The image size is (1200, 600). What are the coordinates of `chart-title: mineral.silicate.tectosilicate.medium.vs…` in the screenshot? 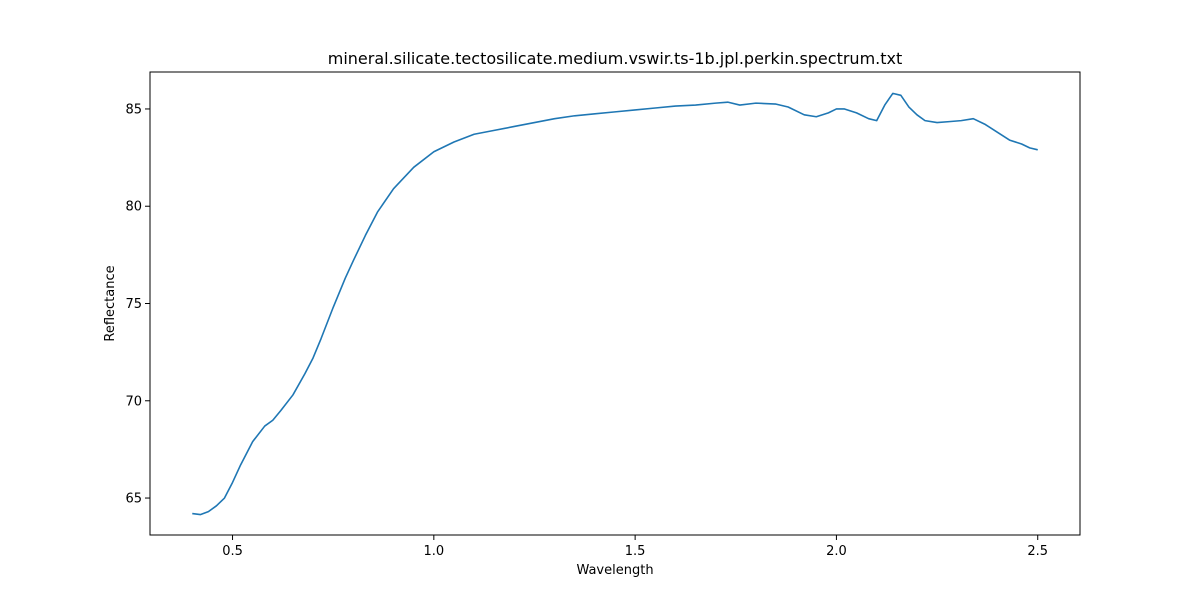 It's located at (615, 58).